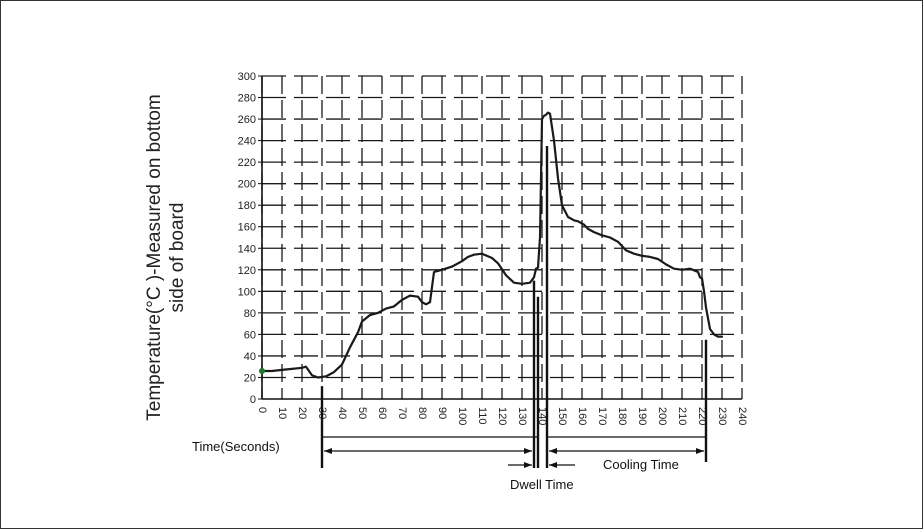  What do you see at coordinates (247, 99) in the screenshot?
I see `y-tick-label: 280` at bounding box center [247, 99].